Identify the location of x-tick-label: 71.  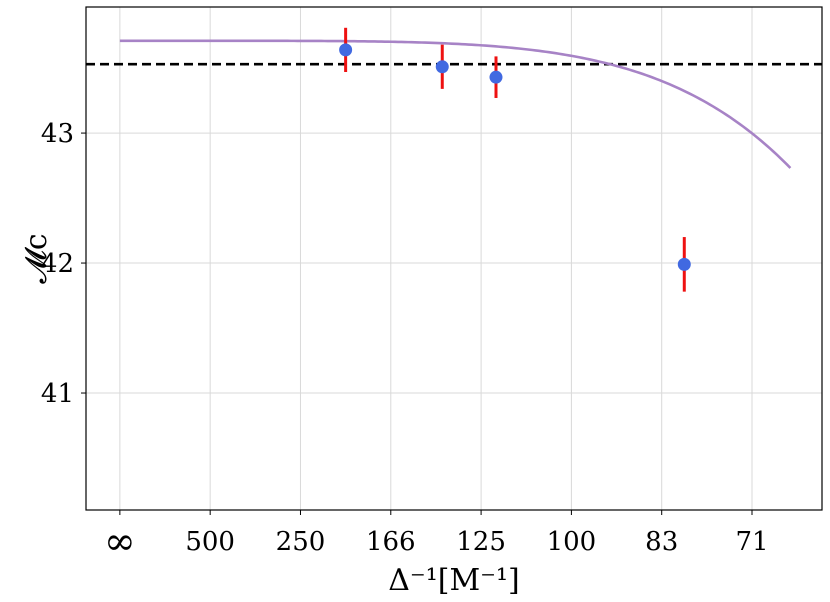
(751, 542).